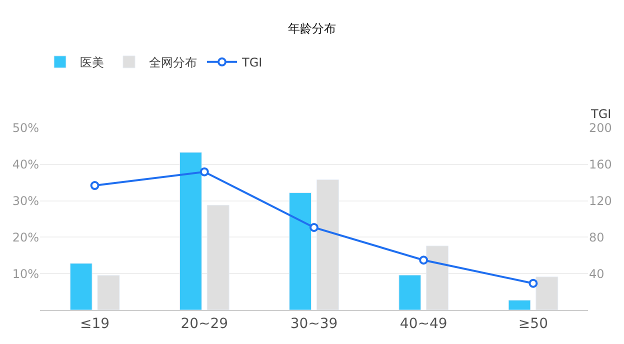 The height and width of the screenshot is (344, 624). What do you see at coordinates (596, 237) in the screenshot?
I see `y2-tick-label: 80` at bounding box center [596, 237].